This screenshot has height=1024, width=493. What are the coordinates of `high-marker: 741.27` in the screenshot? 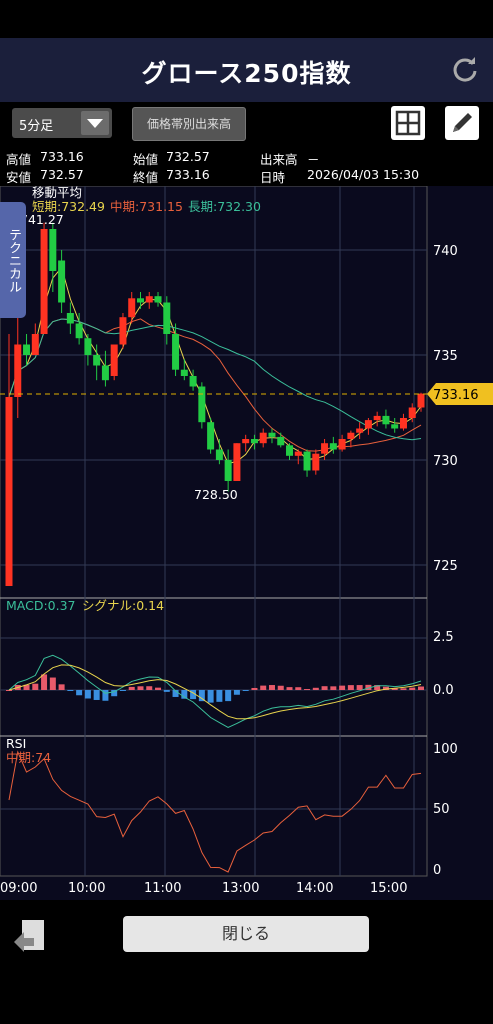 It's located at (42, 219).